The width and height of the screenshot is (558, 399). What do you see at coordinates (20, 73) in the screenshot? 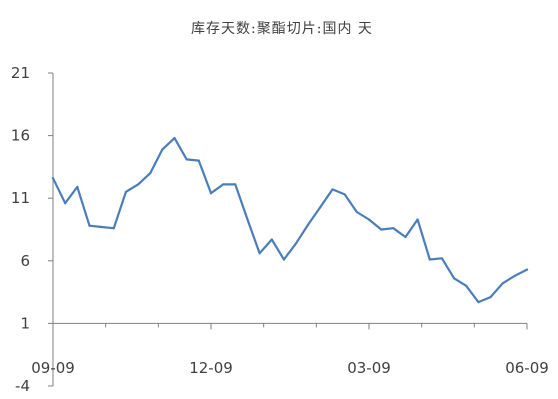
I see `y-tick-label: 21` at bounding box center [20, 73].